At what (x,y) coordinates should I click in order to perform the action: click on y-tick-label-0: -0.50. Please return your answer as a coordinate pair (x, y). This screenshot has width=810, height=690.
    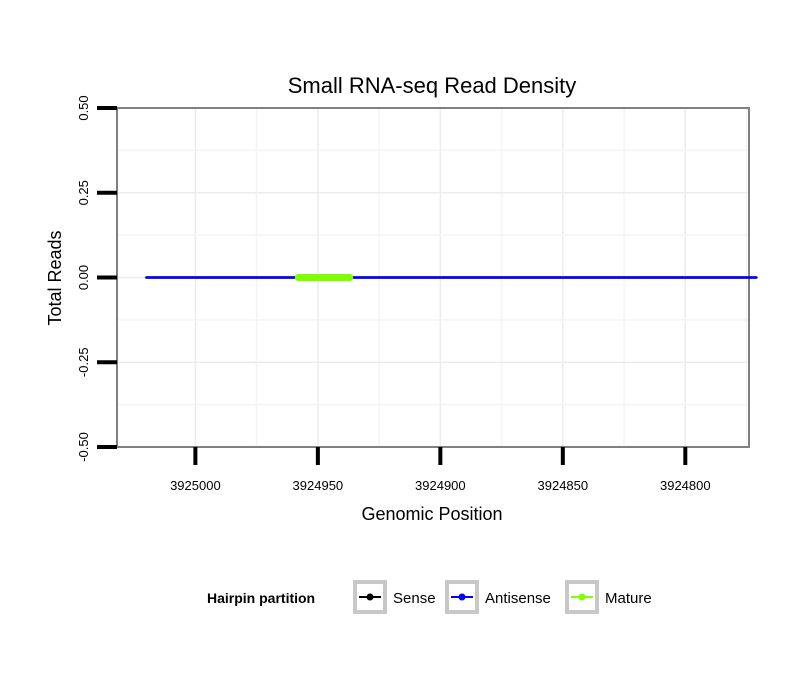
    Looking at the image, I should click on (83, 447).